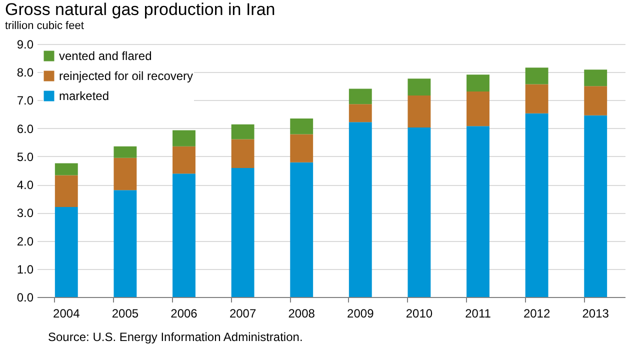 The height and width of the screenshot is (350, 630). What do you see at coordinates (25, 157) in the screenshot?
I see `y-tick-label: 5.0` at bounding box center [25, 157].